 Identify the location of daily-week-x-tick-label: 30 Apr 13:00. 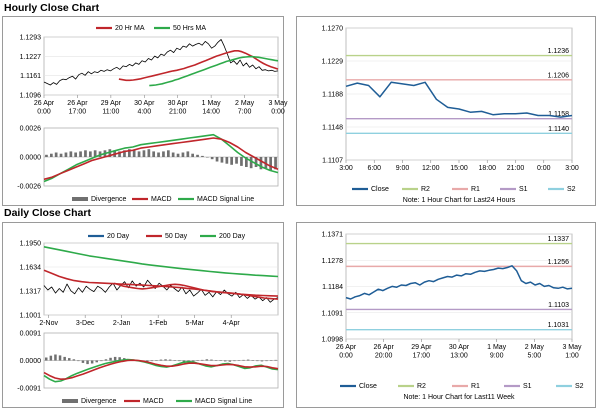
(459, 352).